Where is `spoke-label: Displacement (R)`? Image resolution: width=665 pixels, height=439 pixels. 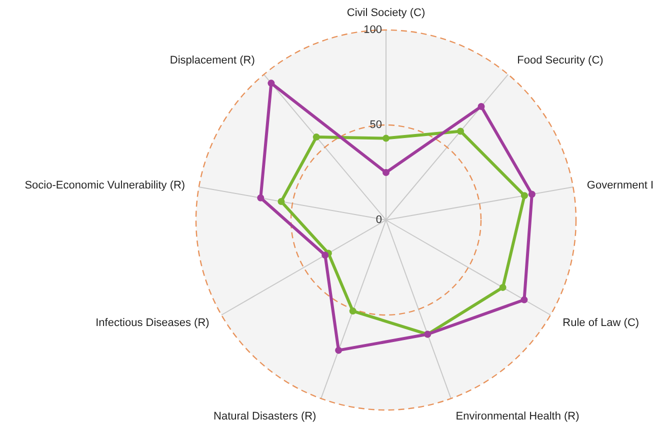 spoke-label: Displacement (R) is located at coordinates (212, 60).